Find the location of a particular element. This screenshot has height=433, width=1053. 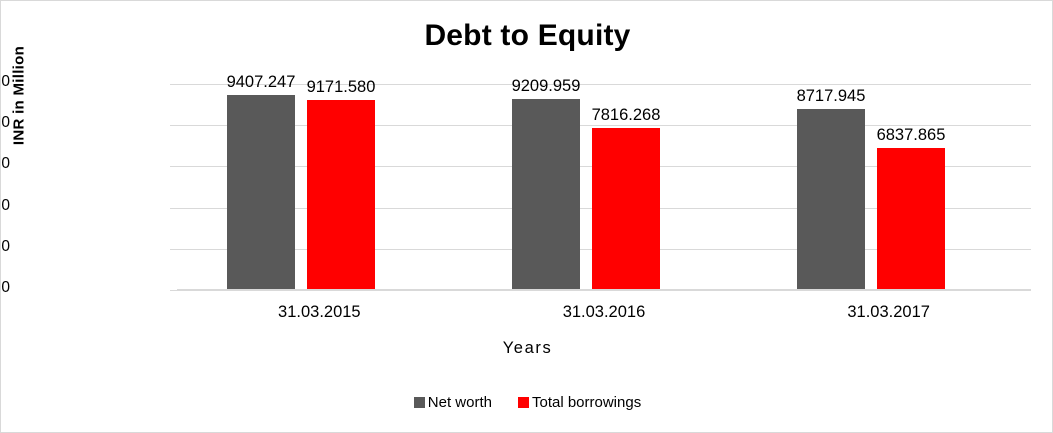

bar-value-label: 9171.580 is located at coordinates (341, 87).